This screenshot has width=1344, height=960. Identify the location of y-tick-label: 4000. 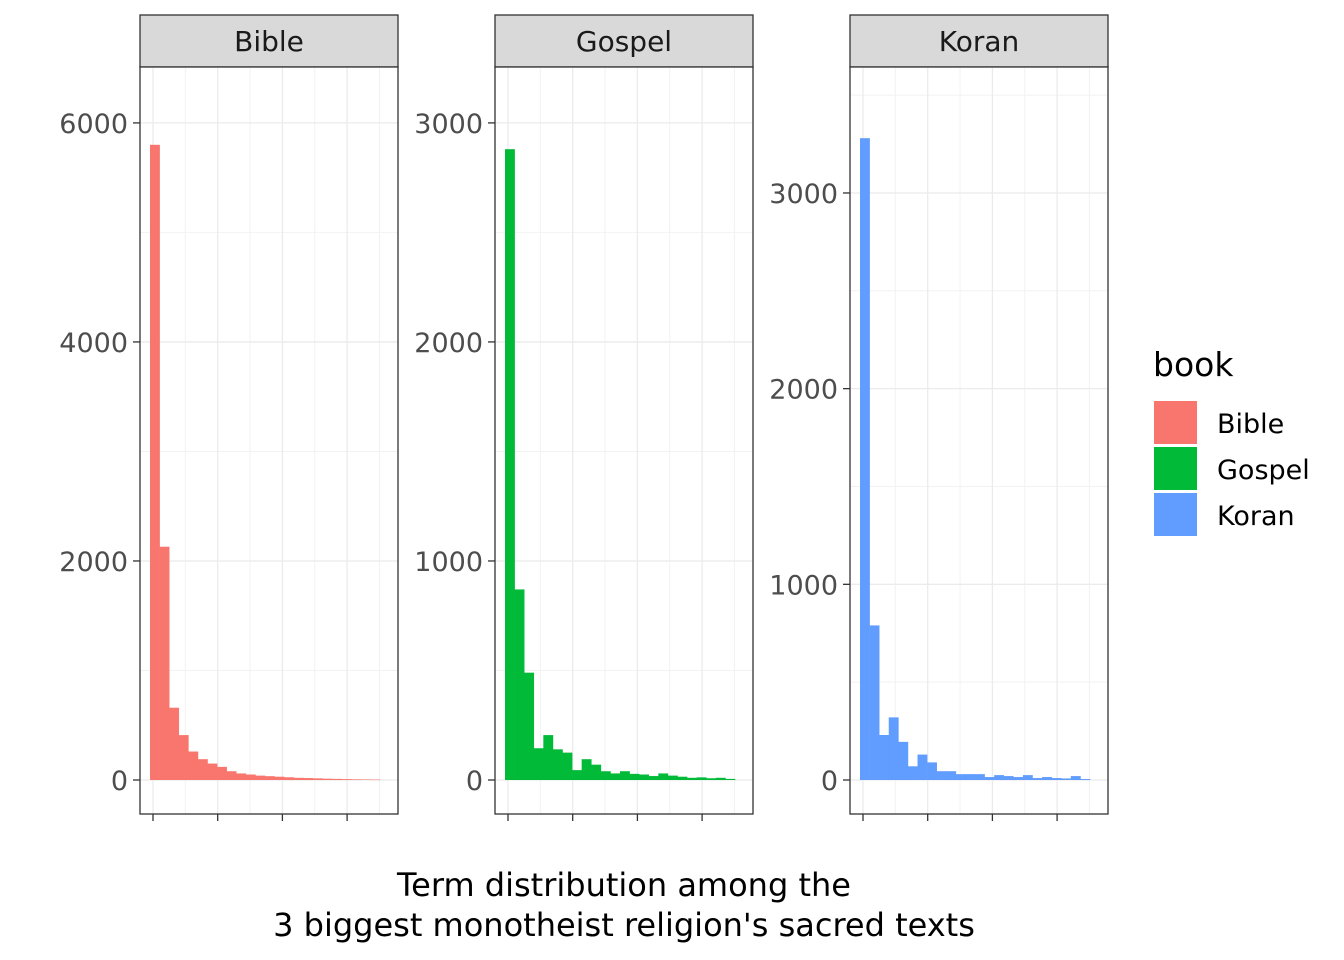
(93, 343).